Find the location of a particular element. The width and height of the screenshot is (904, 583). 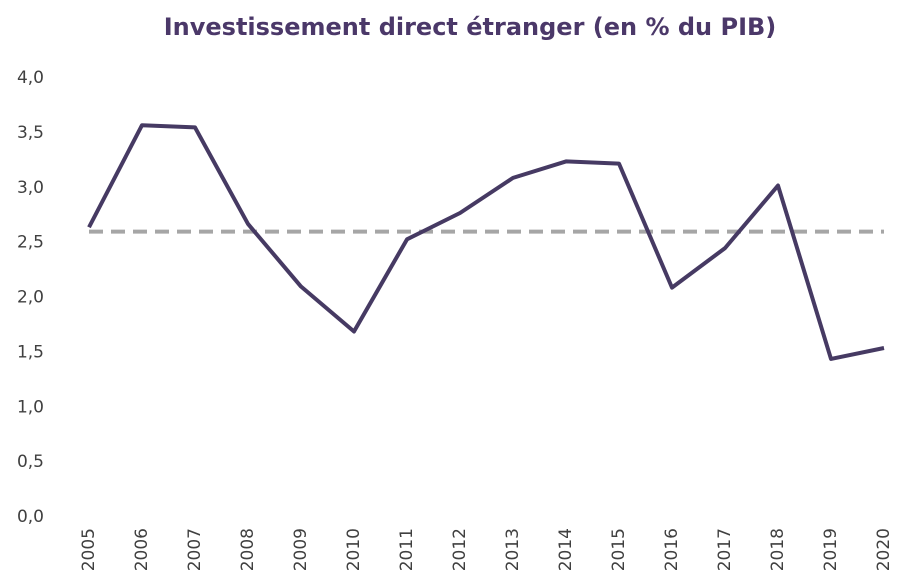

y-tick-label: 4,0 is located at coordinates (30, 78).